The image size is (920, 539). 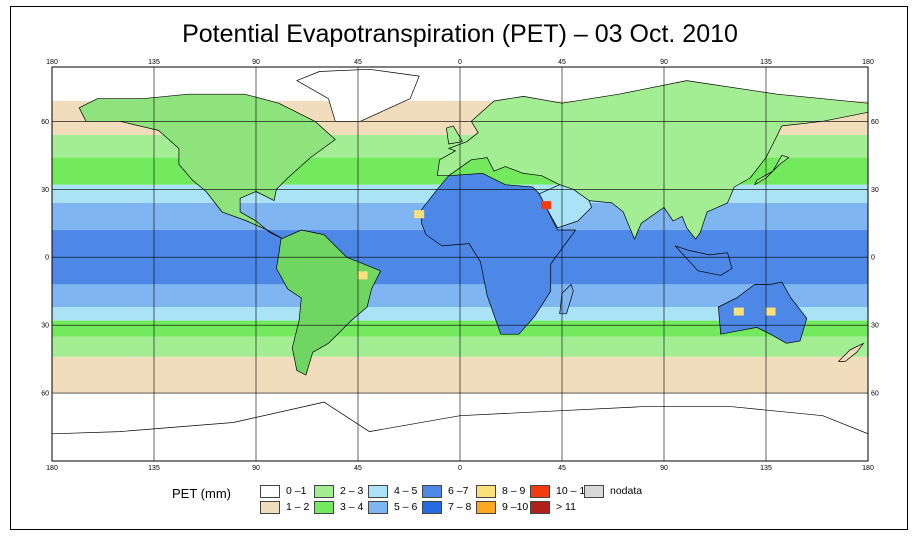 I want to click on legend-item: 5 – 6, so click(x=418, y=508).